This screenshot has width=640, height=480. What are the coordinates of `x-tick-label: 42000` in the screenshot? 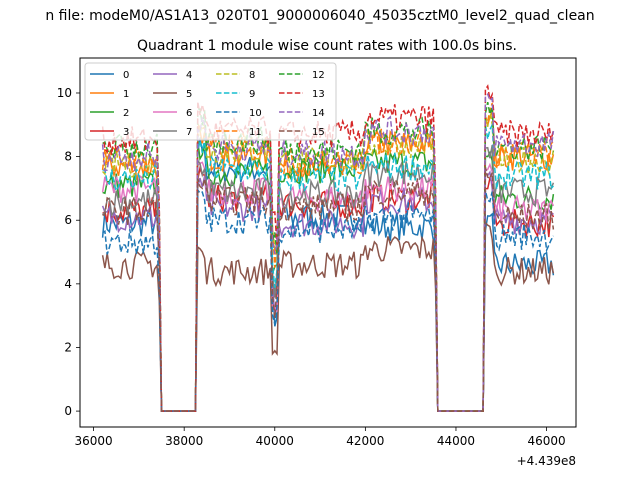 It's located at (365, 441).